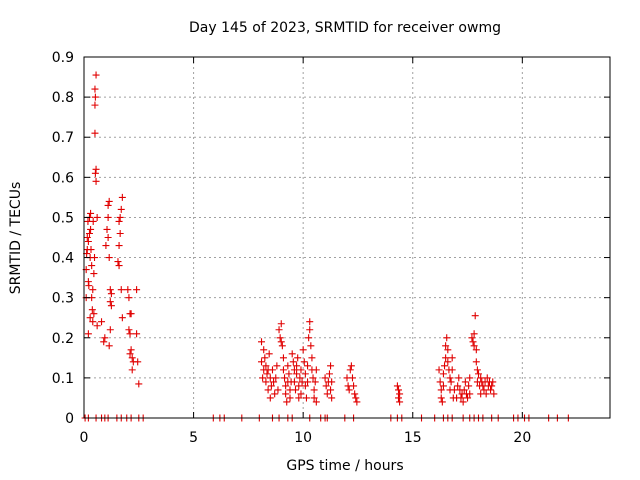 The width and height of the screenshot is (640, 480). Describe the element at coordinates (63, 178) in the screenshot. I see `y-tick-label: 0.6` at that location.